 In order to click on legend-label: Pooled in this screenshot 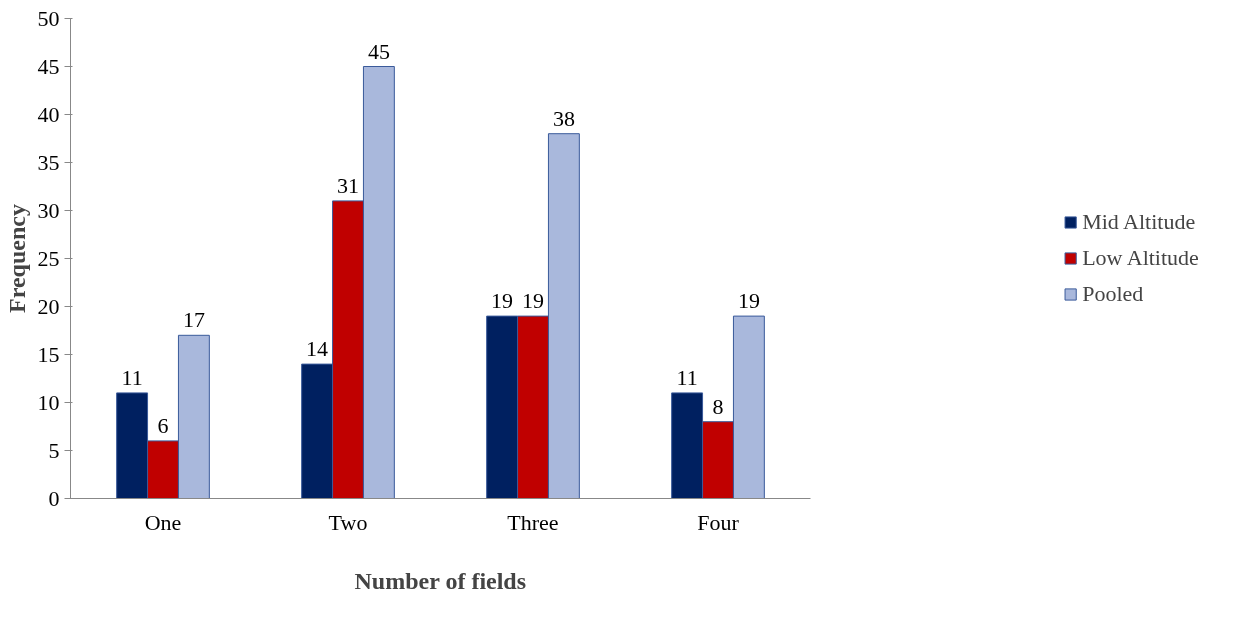, I will do `click(1113, 294)`.